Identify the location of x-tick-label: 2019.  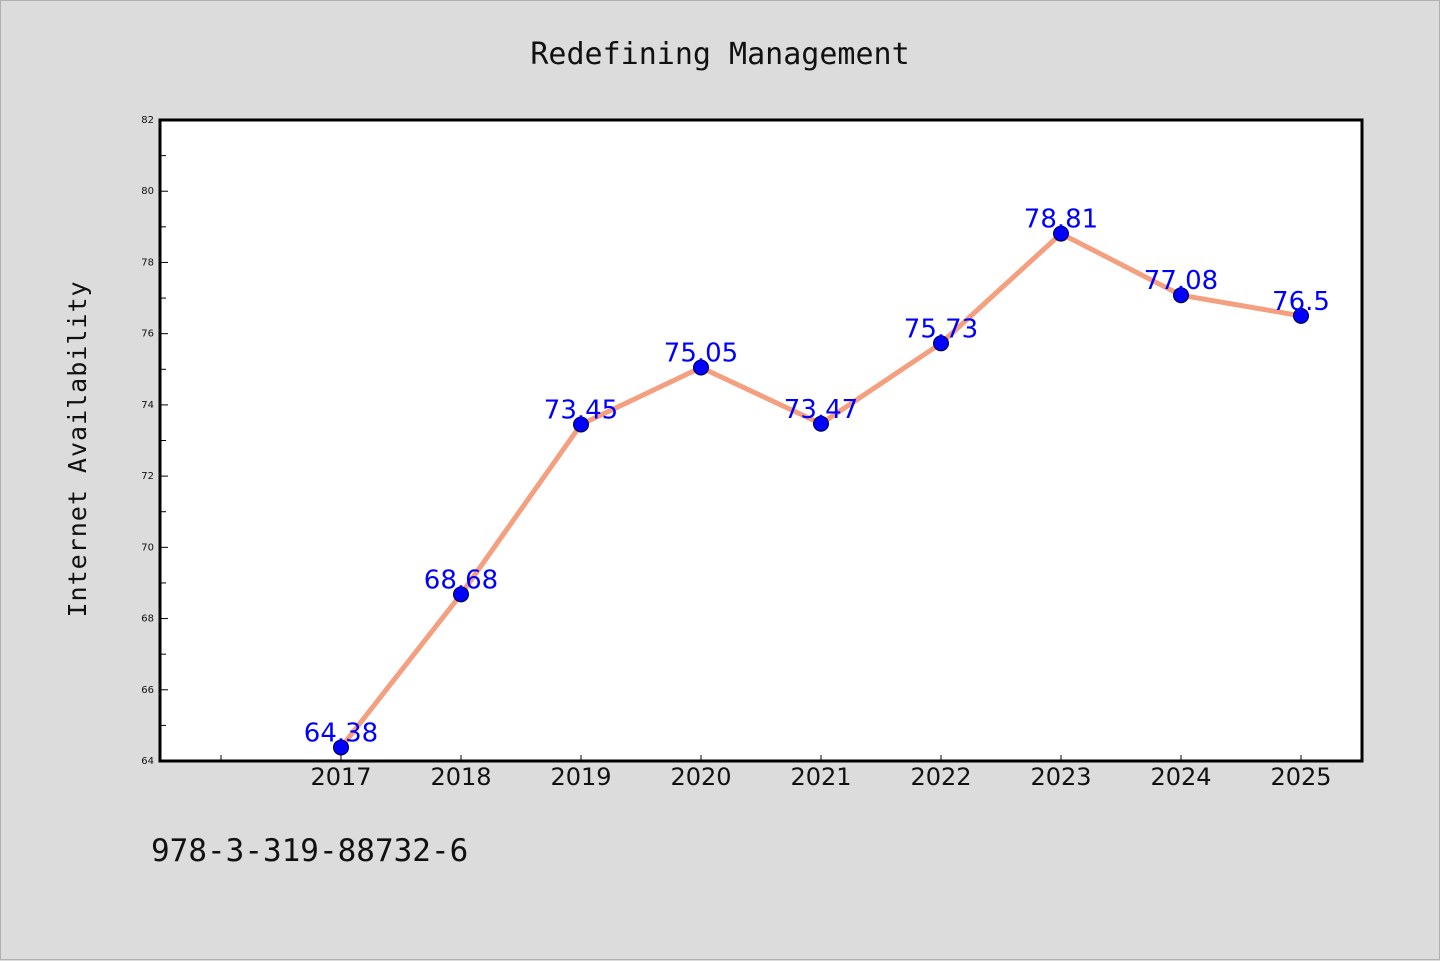
(580, 777).